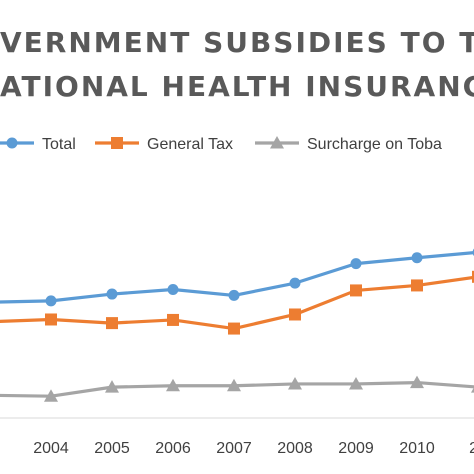 The image size is (474, 474). What do you see at coordinates (471, 448) in the screenshot?
I see `x-tick-label-2011: 20` at bounding box center [471, 448].